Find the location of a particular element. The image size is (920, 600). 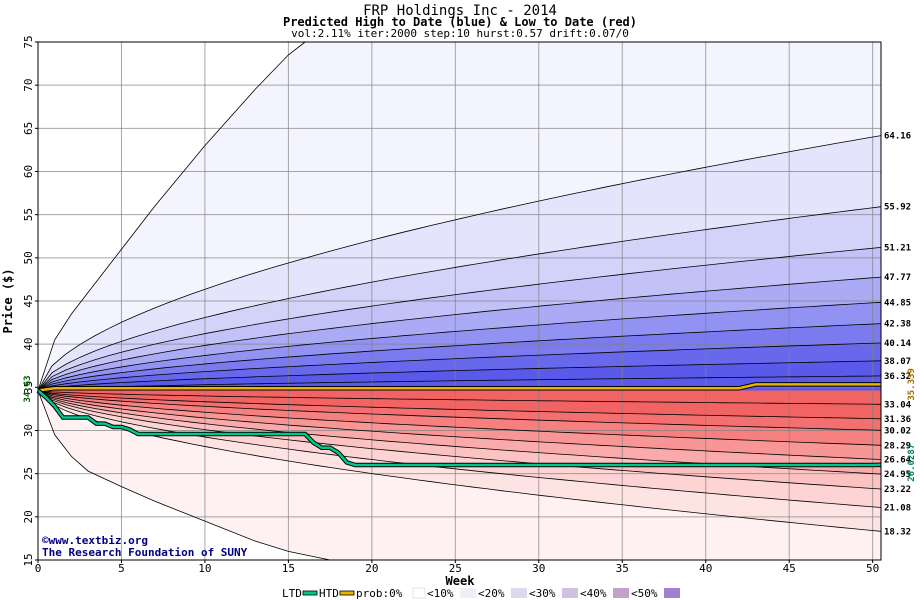

low-end-label: 30.02 is located at coordinates (897, 431).